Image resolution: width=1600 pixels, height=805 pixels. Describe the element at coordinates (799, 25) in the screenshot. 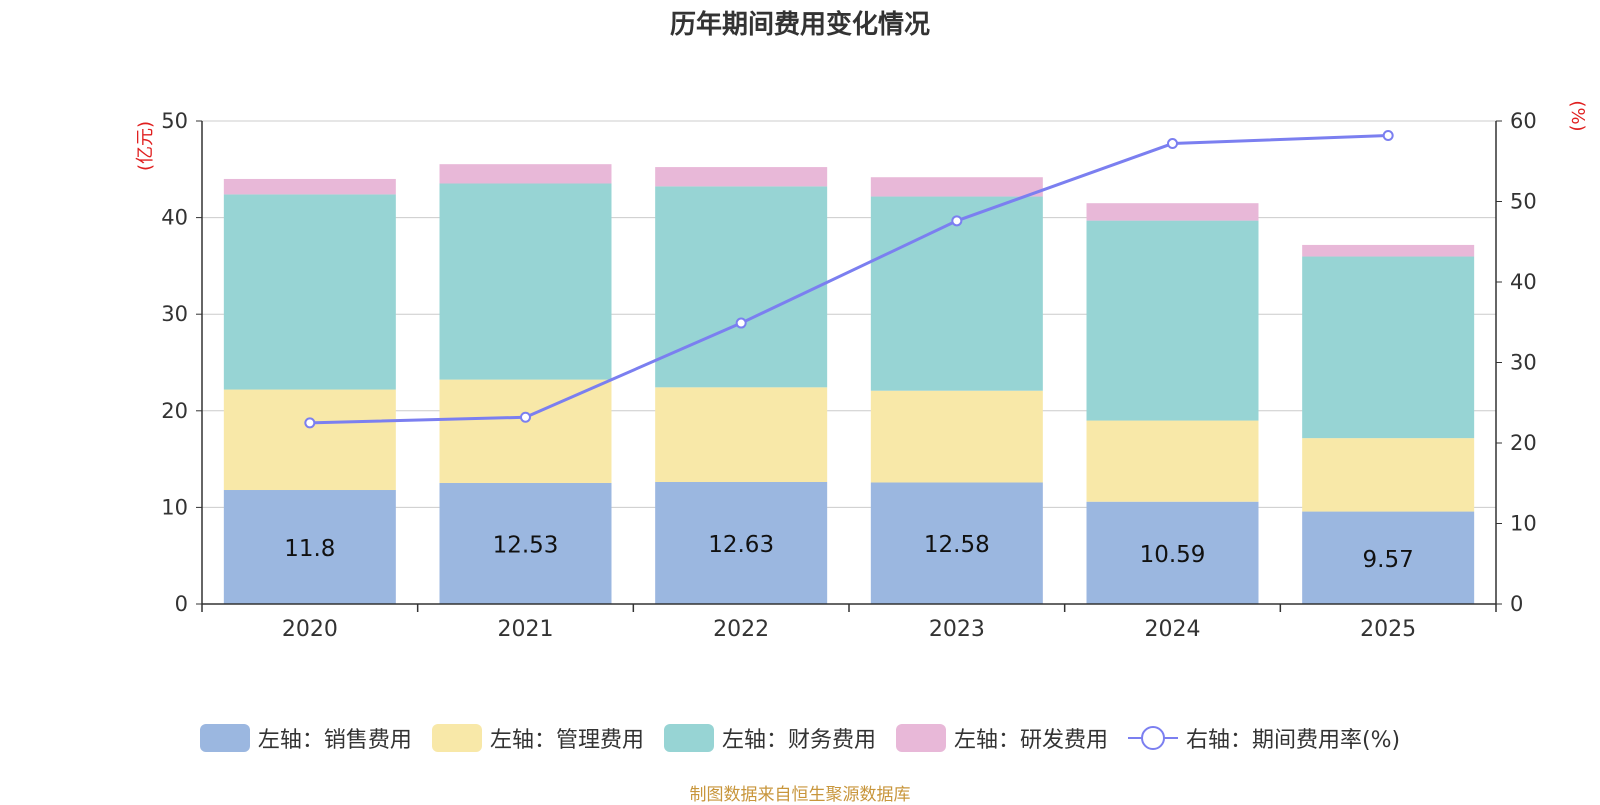

I see `chart-title: 历年期间费用变化情况` at that location.